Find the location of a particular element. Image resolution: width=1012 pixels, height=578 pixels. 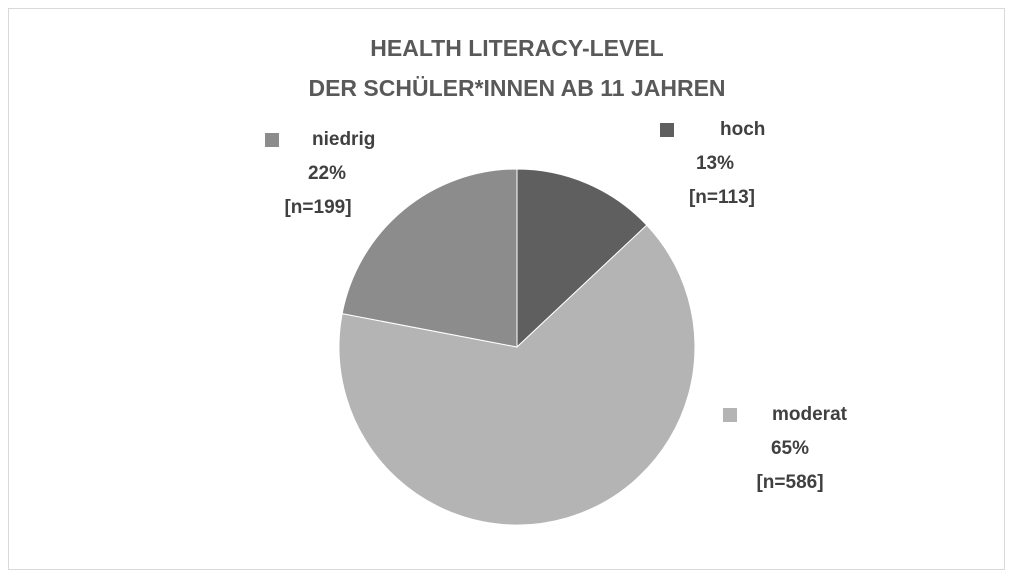

slice-count: [n=199] is located at coordinates (317, 207).